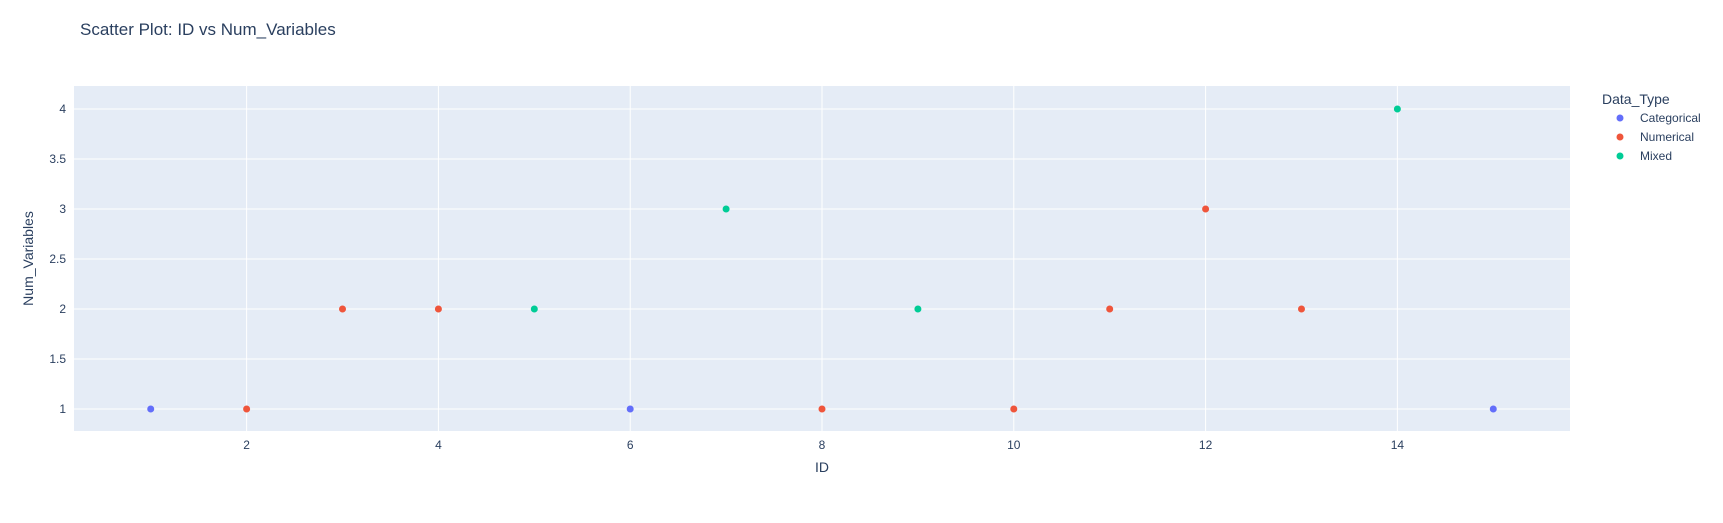  I want to click on y-tick-label: 1.5, so click(57, 359).